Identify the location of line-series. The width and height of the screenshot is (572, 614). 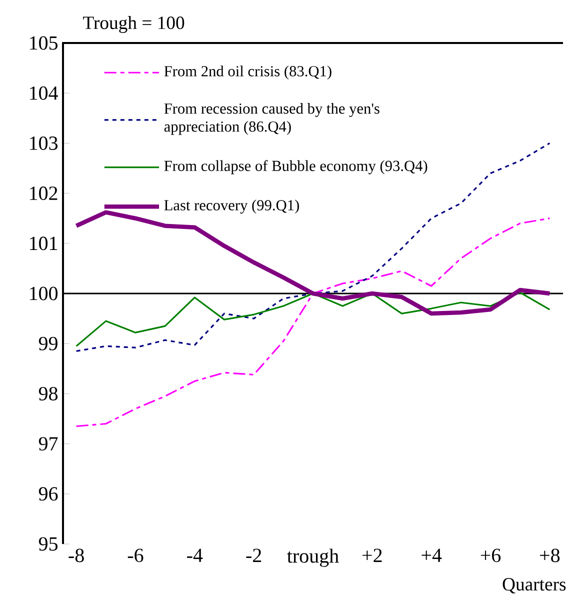
(313, 319).